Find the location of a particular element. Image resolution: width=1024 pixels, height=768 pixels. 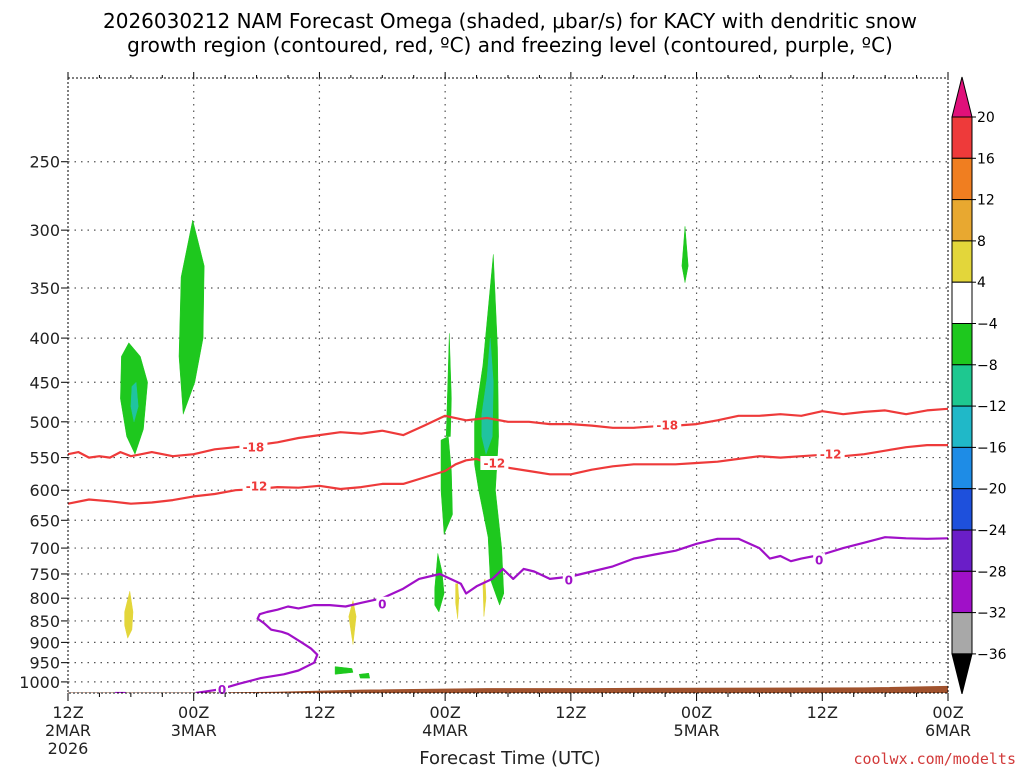

colorbar-label: 8 is located at coordinates (981, 242).